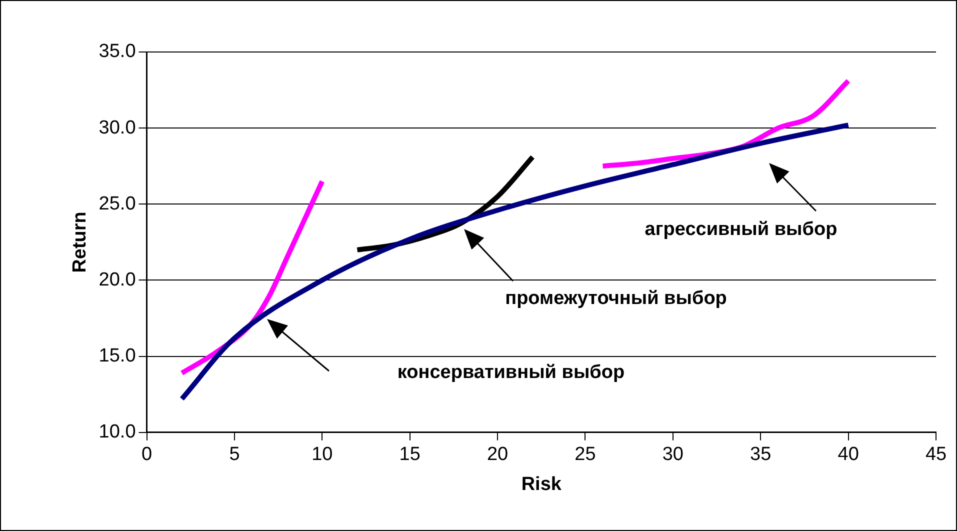 This screenshot has width=957, height=531. Describe the element at coordinates (761, 455) in the screenshot. I see `x-tick-label: 35` at that location.